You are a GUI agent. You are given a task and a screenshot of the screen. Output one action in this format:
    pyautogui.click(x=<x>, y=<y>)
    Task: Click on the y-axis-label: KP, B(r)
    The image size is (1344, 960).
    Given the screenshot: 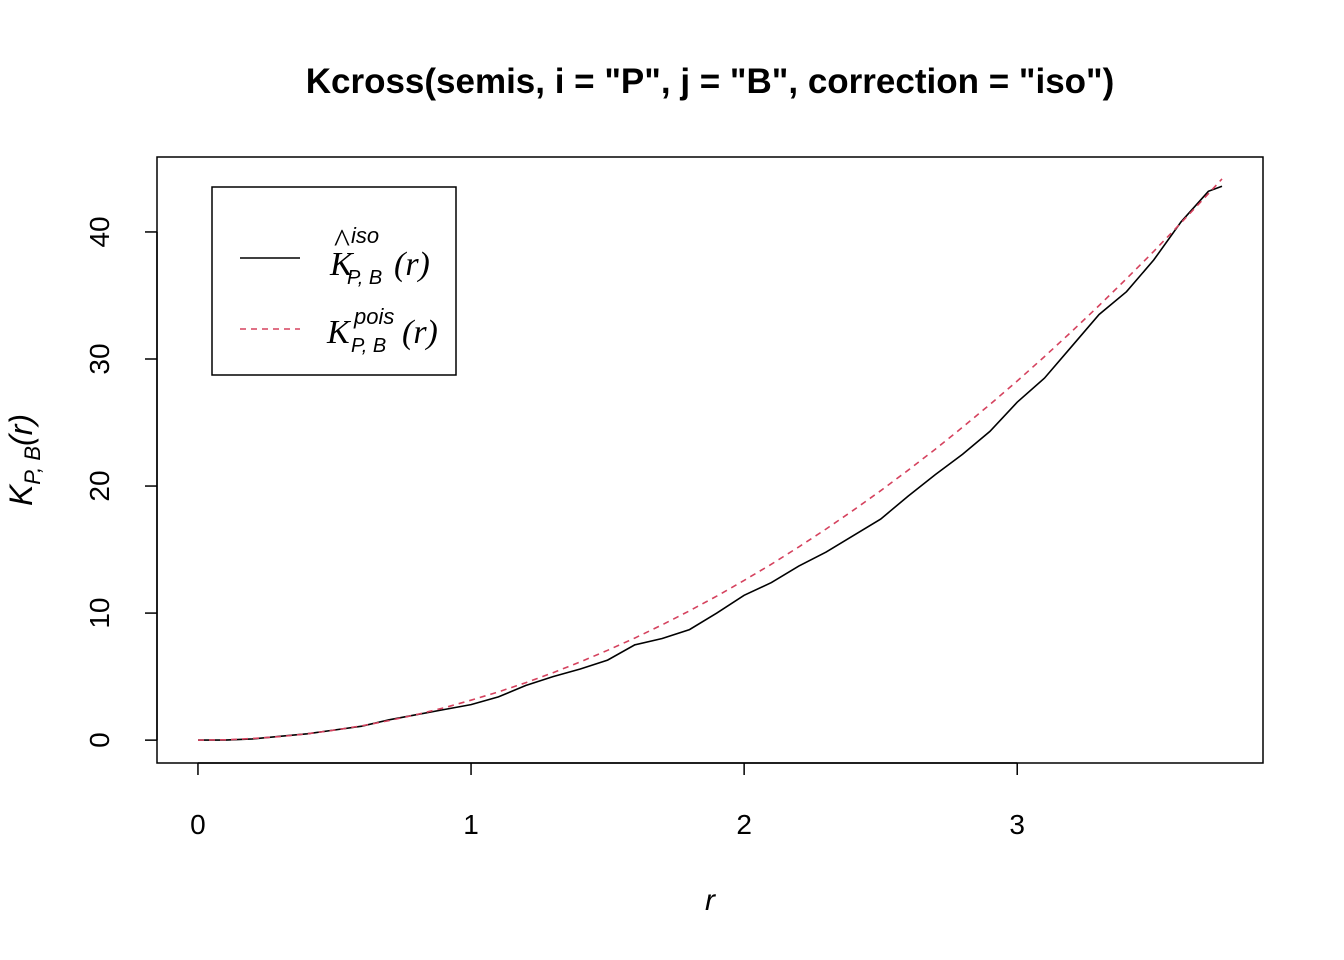 What is the action you would take?
    pyautogui.click(x=24, y=460)
    